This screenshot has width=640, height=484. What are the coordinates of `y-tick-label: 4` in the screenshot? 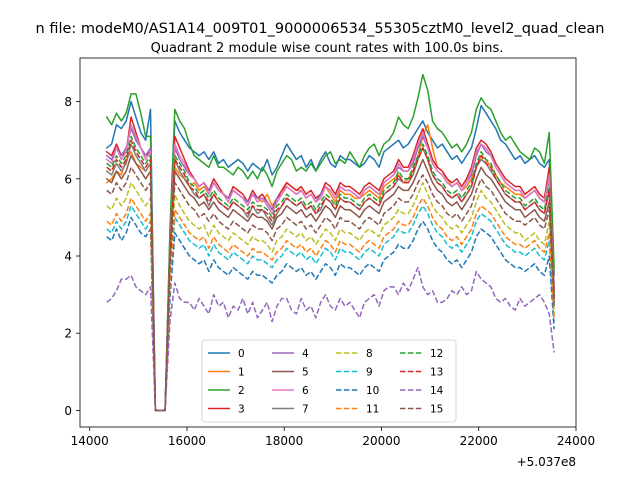 It's located at (68, 257).